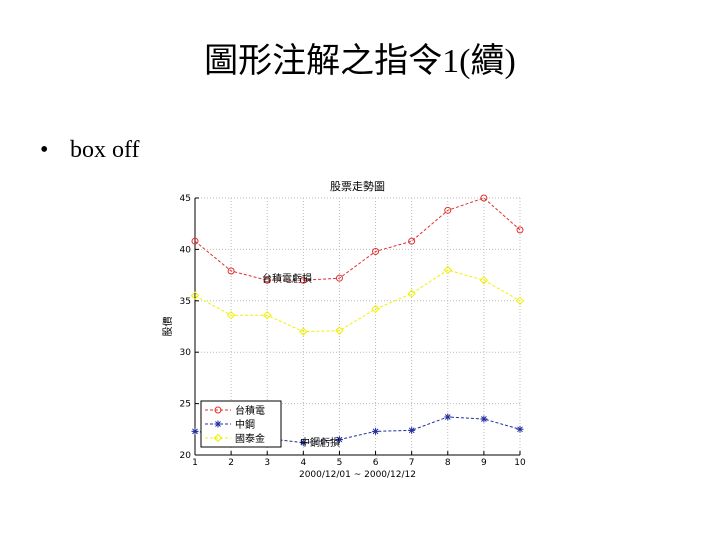 The height and width of the screenshot is (540, 720). What do you see at coordinates (320, 442) in the screenshot?
I see `annotation: 中鋼虧損` at bounding box center [320, 442].